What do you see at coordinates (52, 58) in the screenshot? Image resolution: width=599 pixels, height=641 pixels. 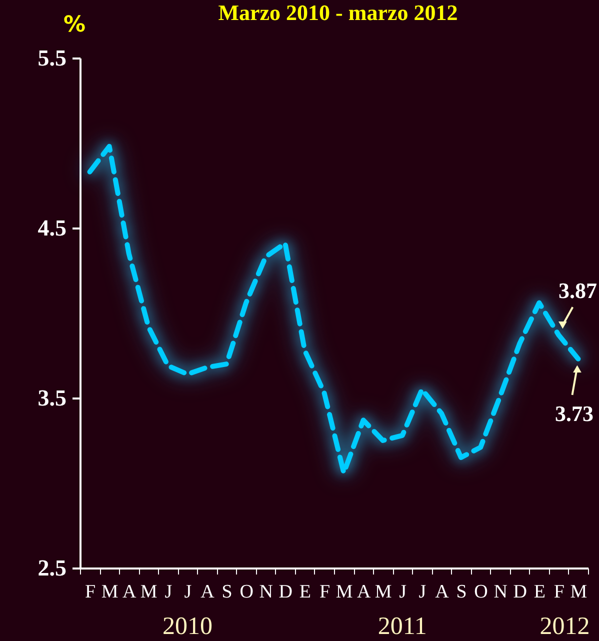 I see `y-tick-label: 5.5` at bounding box center [52, 58].